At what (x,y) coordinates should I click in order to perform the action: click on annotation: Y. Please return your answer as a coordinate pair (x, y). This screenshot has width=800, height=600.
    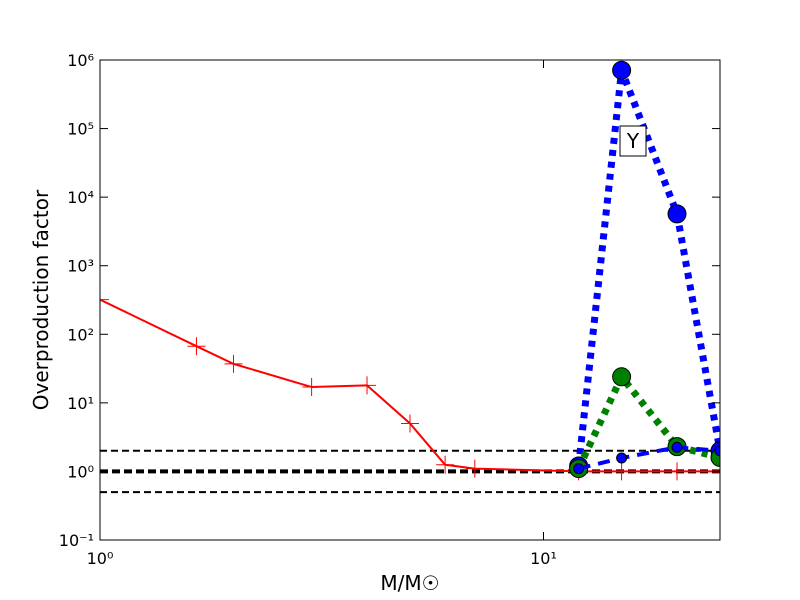
    Looking at the image, I should click on (633, 141).